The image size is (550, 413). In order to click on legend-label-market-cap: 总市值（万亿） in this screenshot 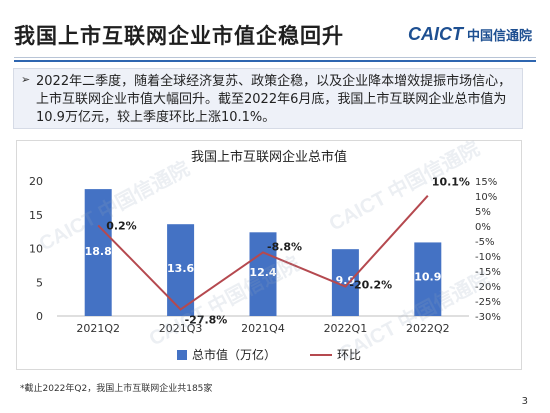, I will do `click(233, 355)`.